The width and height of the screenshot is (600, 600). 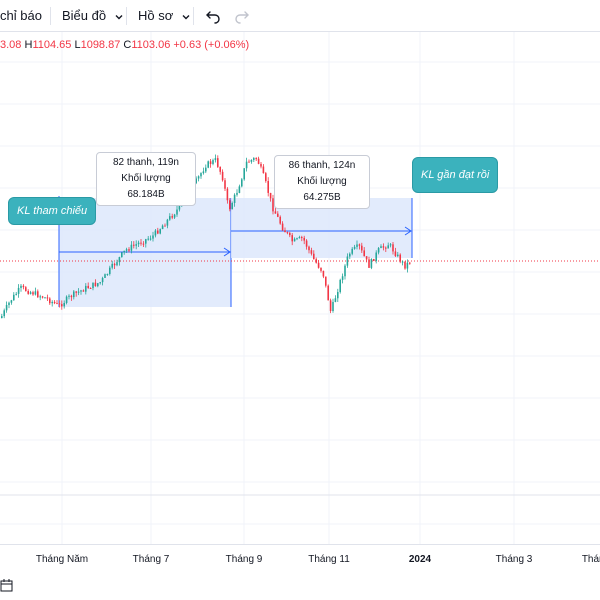 I want to click on high-value: 1104.65, so click(x=52, y=45).